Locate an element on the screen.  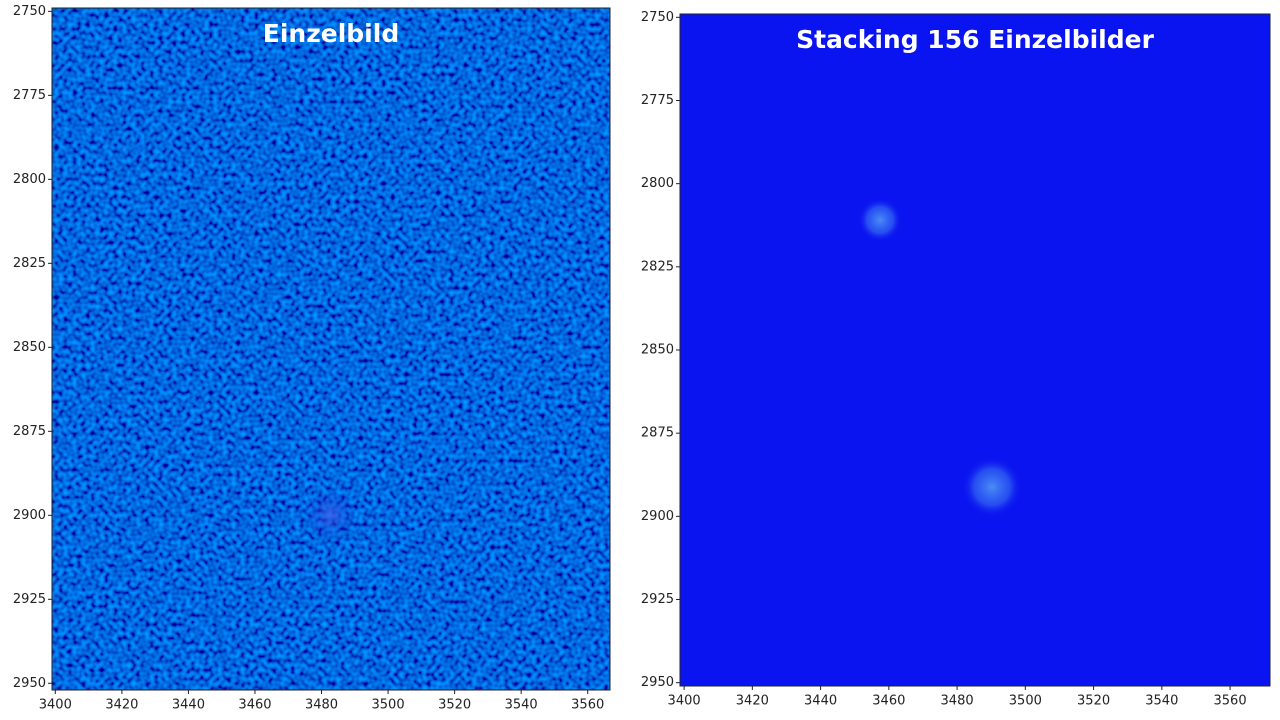
panel-title: Stacking 156 Einzelbilder is located at coordinates (975, 39).